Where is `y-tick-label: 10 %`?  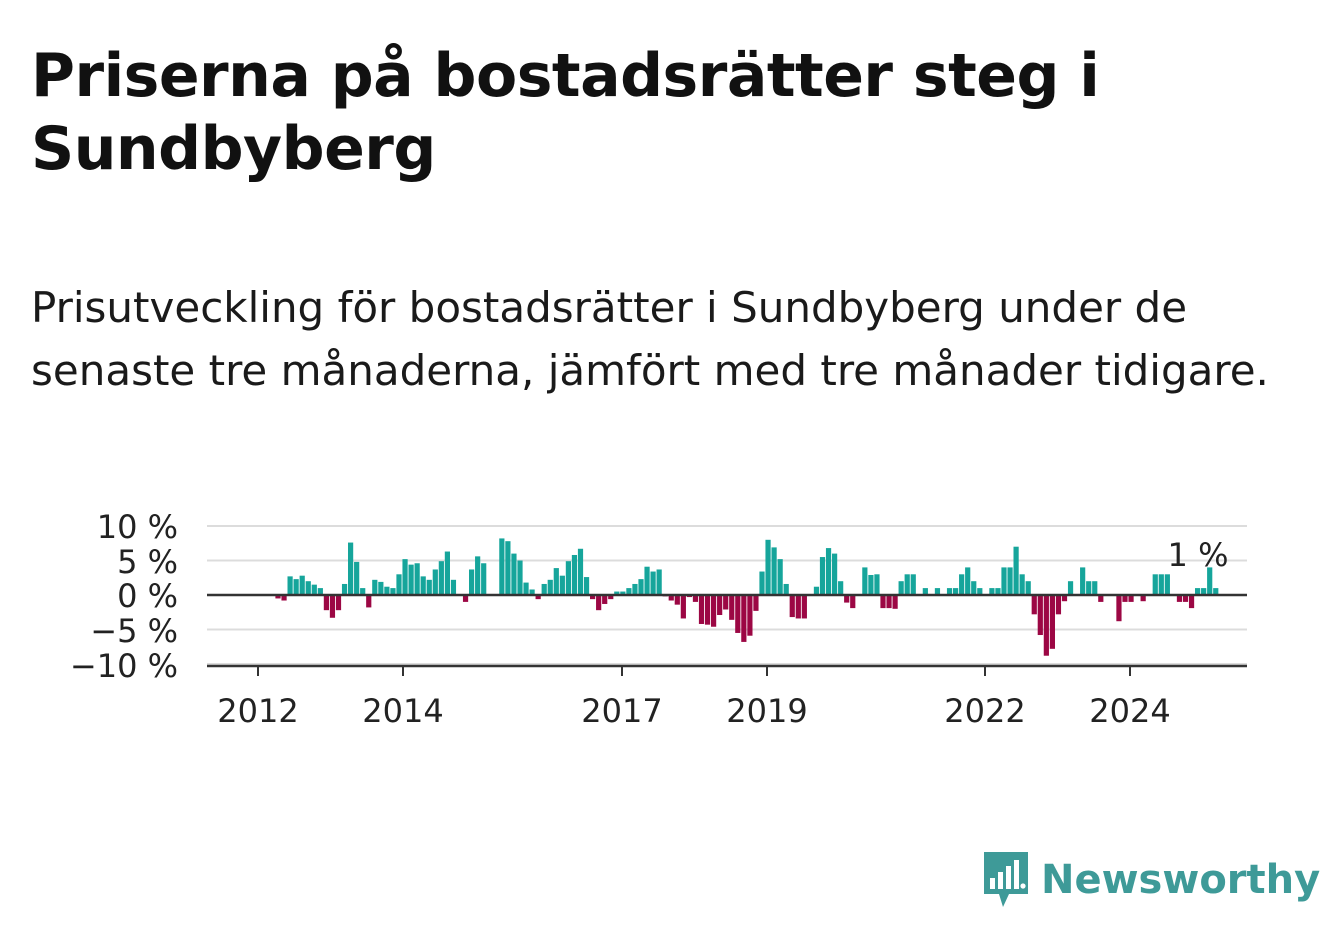
y-tick-label: 10 % is located at coordinates (137, 527).